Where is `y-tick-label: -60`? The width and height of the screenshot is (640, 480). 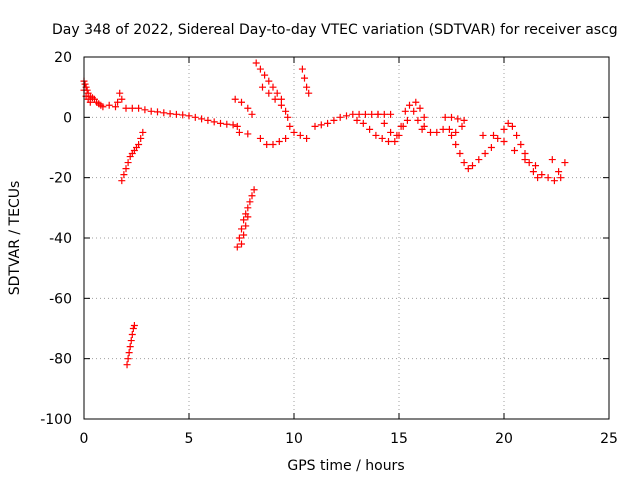
y-tick-label: -60 is located at coordinates (60, 299).